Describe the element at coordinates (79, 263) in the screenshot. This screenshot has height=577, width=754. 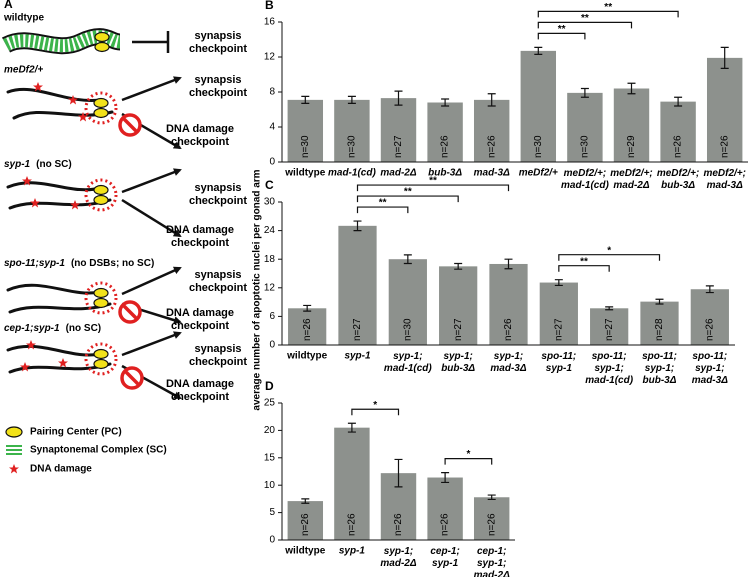
I see `genotype: spo-11;syp-1 (no DSBs; no SC)` at that location.